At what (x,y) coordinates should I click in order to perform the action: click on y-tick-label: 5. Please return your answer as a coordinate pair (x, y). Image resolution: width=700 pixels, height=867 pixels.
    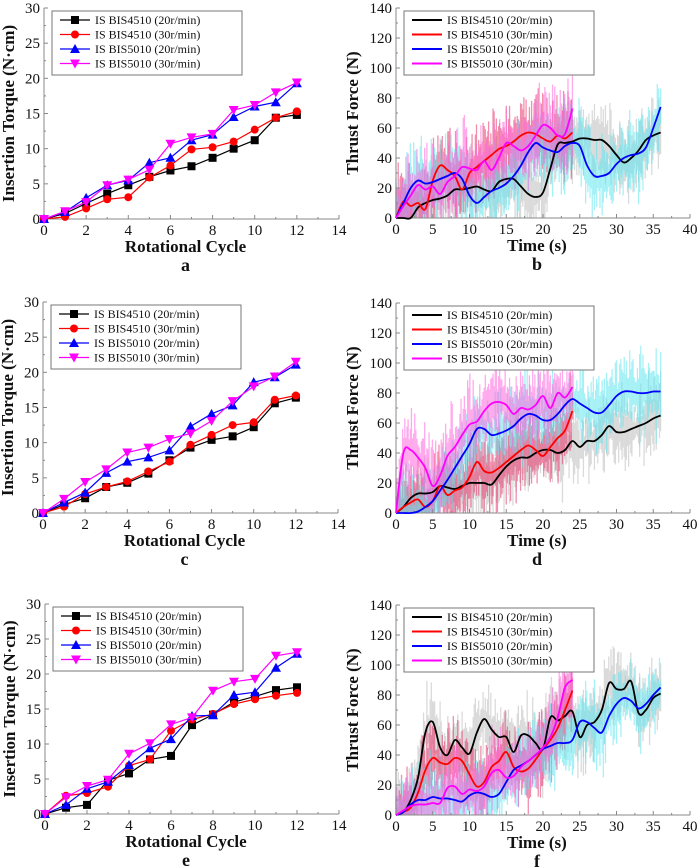
    Looking at the image, I should click on (37, 185).